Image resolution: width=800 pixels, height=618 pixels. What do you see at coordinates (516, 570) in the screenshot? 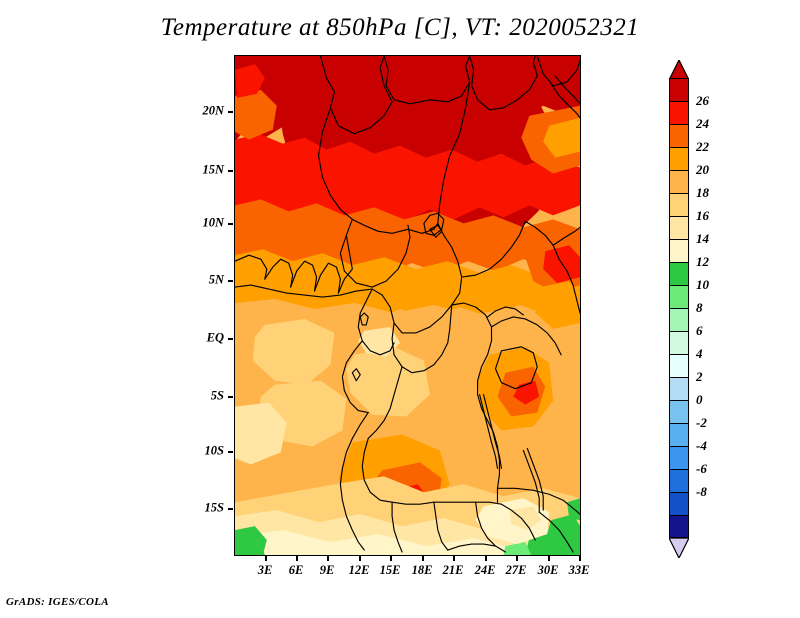
I see `x-axis-label-27e: 27E` at bounding box center [516, 570].